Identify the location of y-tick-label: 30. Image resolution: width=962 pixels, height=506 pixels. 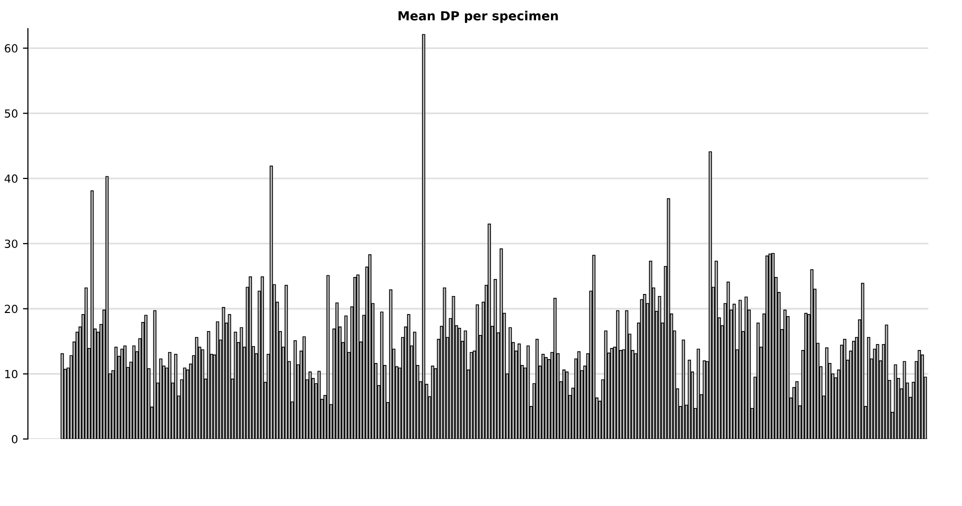
(11, 244).